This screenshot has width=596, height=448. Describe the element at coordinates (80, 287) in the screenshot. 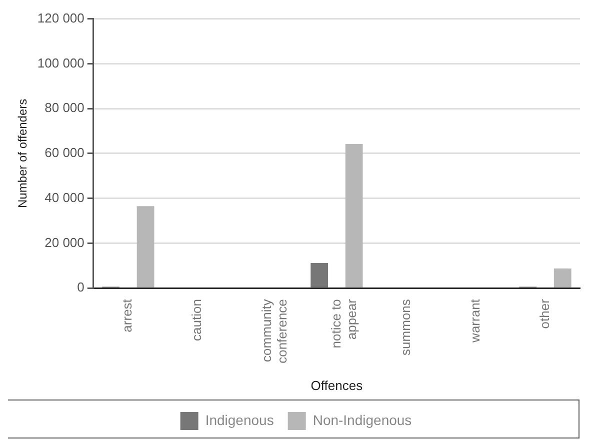

I see `y-tick-label: 0` at that location.